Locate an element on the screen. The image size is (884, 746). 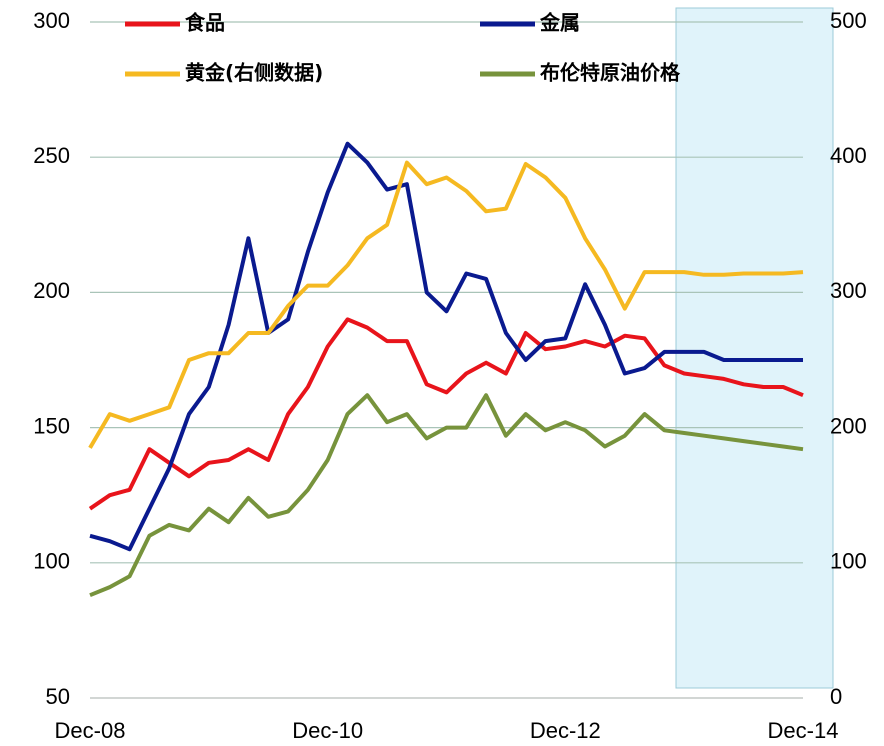
y-tick-label: 300 is located at coordinates (51, 20).